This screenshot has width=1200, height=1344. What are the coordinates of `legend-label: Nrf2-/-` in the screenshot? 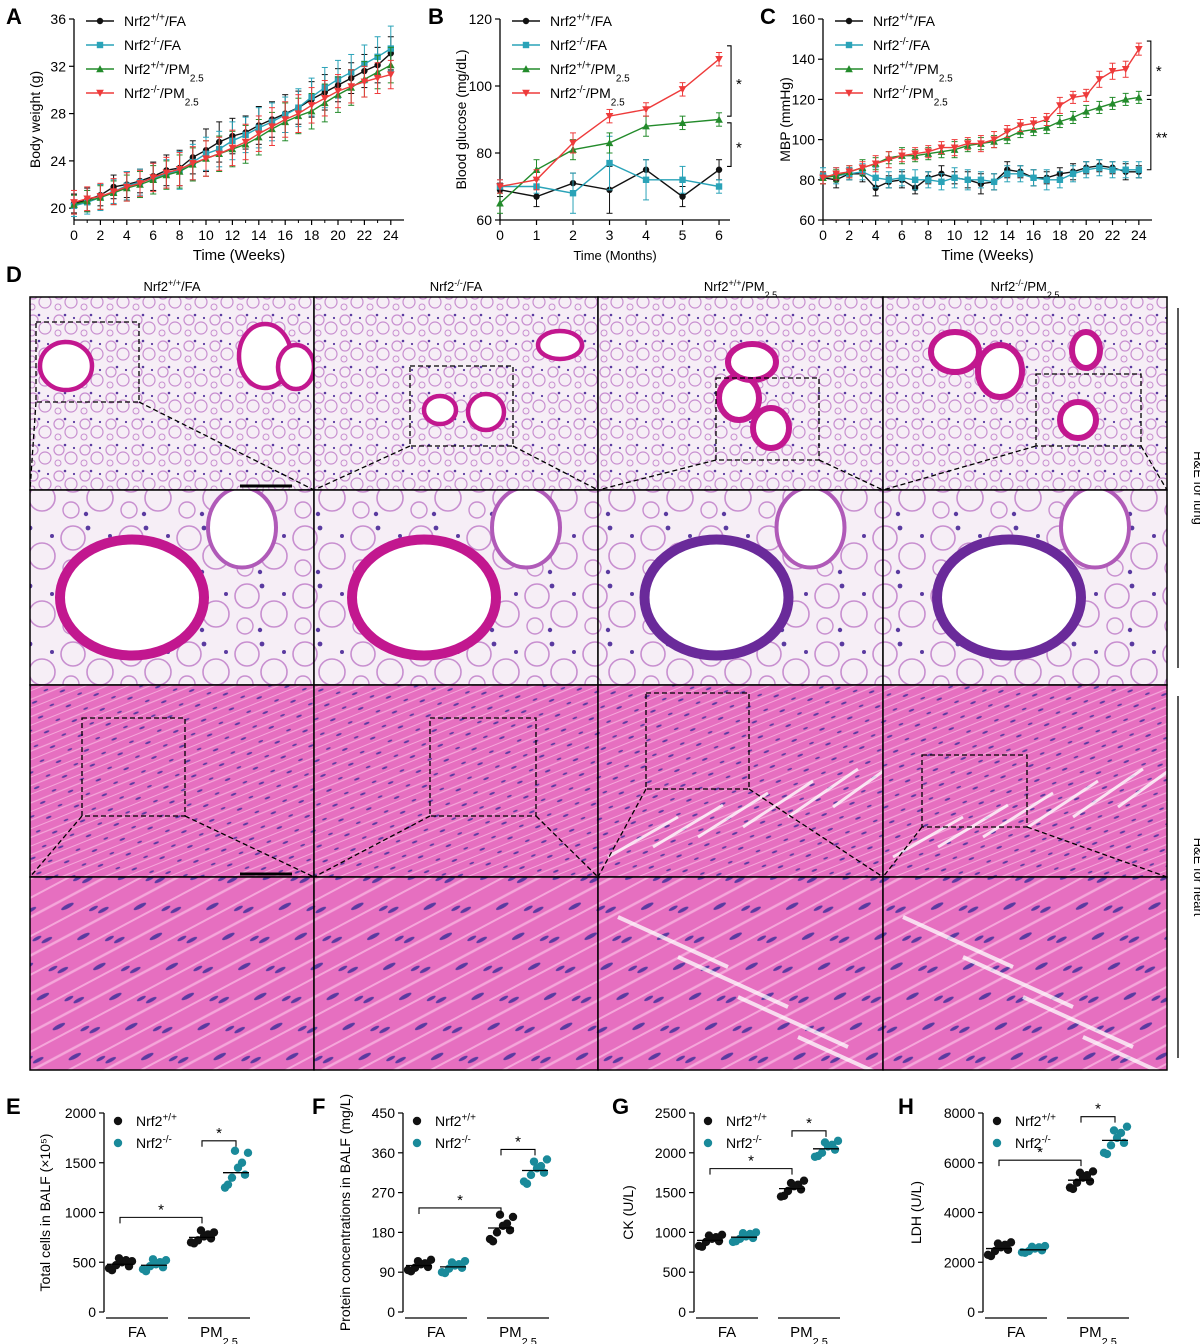 It's located at (744, 1142).